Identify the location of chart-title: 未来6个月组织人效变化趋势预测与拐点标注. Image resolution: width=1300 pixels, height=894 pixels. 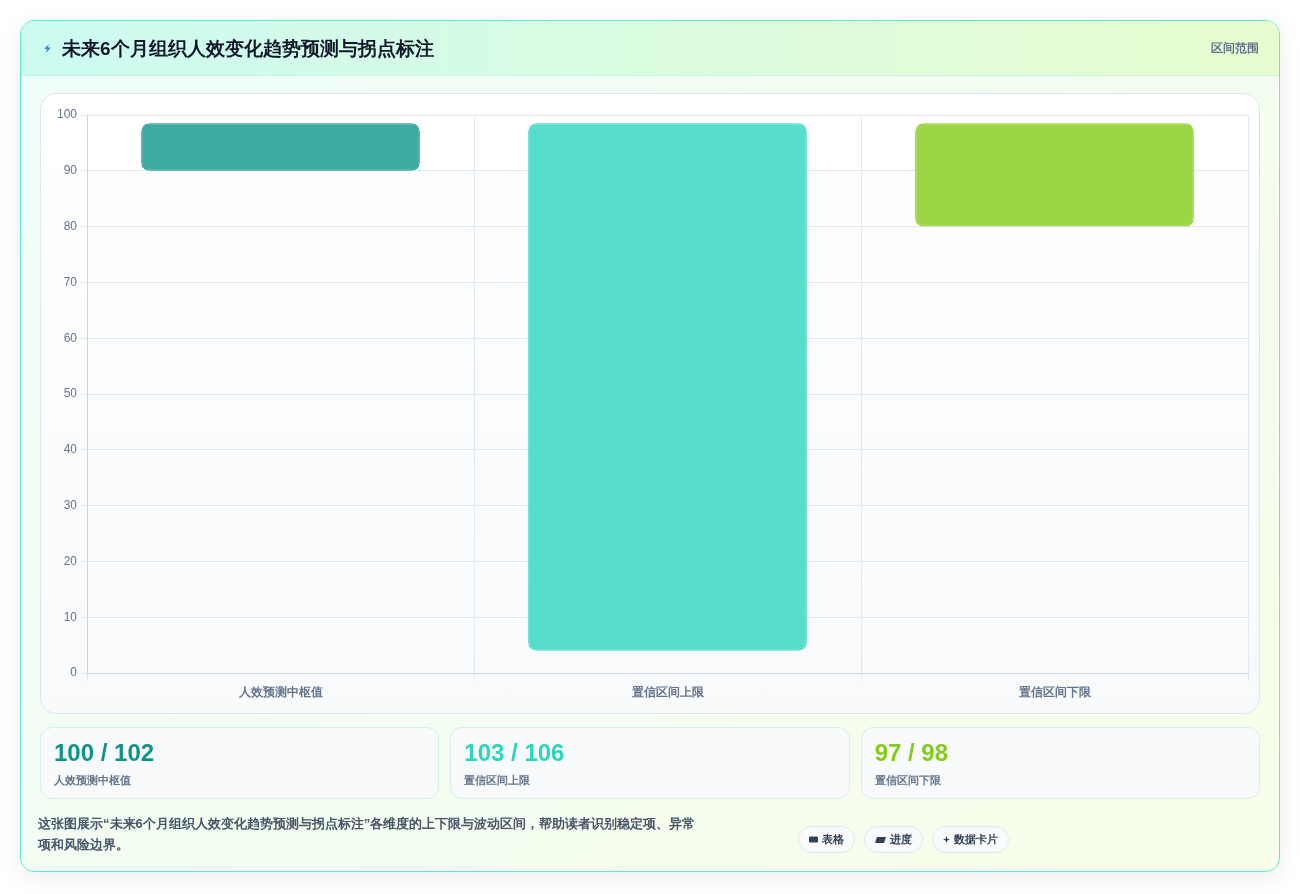
(248, 49).